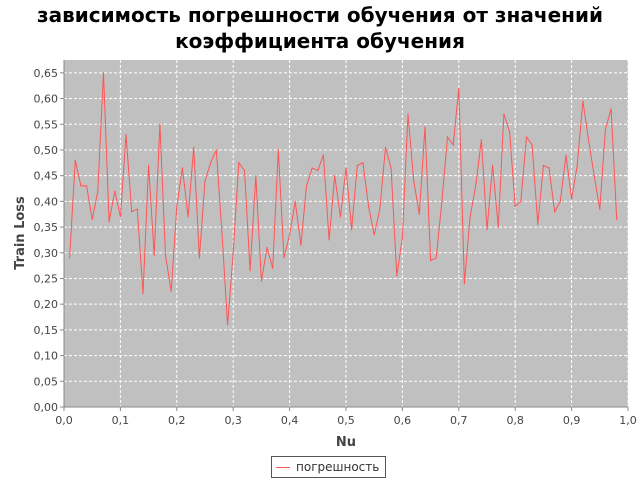 The image size is (640, 480). I want to click on x-tick-label: 0,4, so click(290, 420).